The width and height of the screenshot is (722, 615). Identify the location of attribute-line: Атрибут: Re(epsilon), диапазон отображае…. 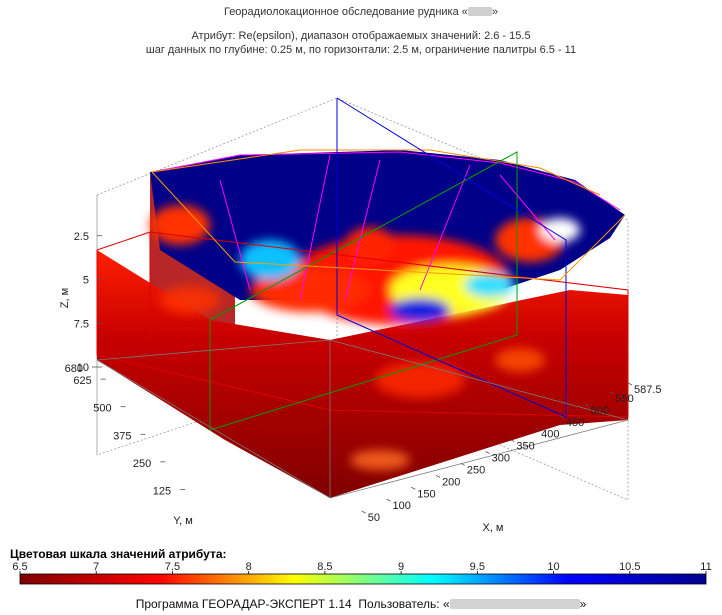
(361, 36).